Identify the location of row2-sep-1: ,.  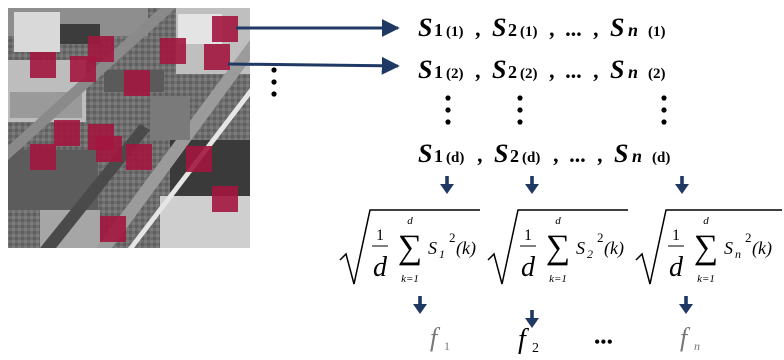
(478, 70).